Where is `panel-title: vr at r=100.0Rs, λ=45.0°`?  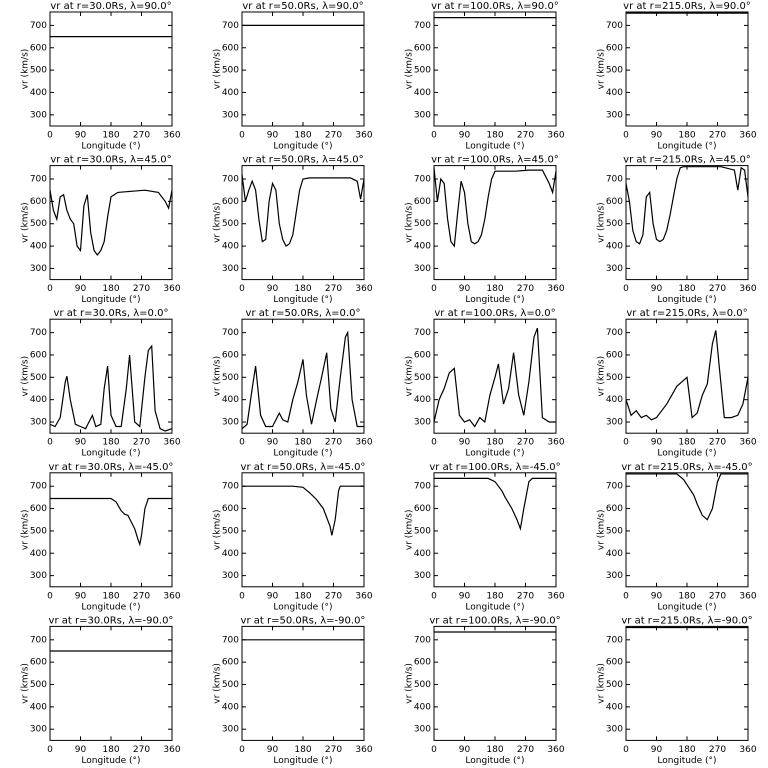 panel-title: vr at r=100.0Rs, λ=45.0° is located at coordinates (495, 160).